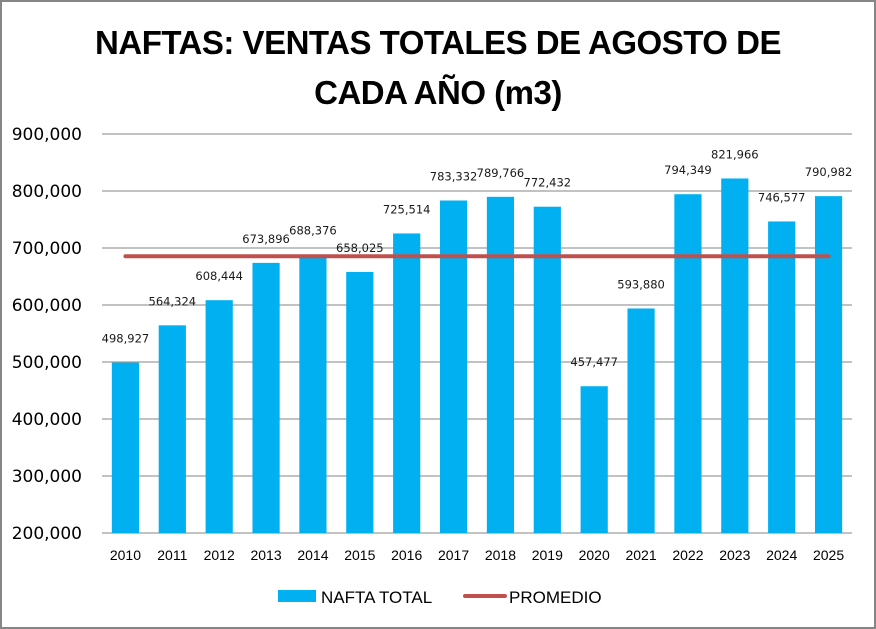  What do you see at coordinates (828, 555) in the screenshot?
I see `x-tick-label: 2025` at bounding box center [828, 555].